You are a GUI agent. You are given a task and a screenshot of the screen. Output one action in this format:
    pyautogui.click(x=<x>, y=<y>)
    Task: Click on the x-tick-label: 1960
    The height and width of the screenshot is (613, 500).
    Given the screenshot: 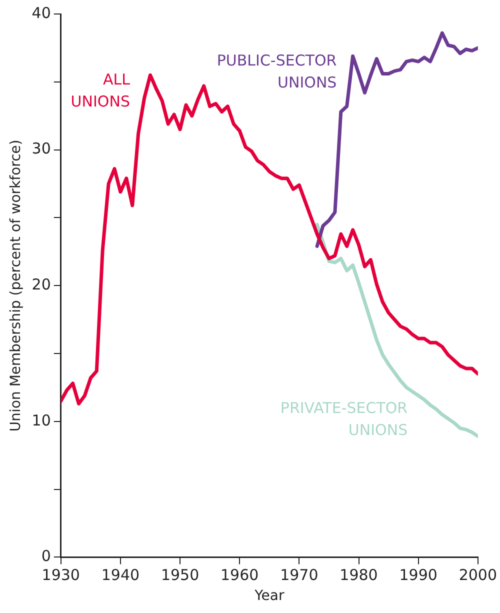 What is the action you would take?
    pyautogui.click(x=239, y=575)
    